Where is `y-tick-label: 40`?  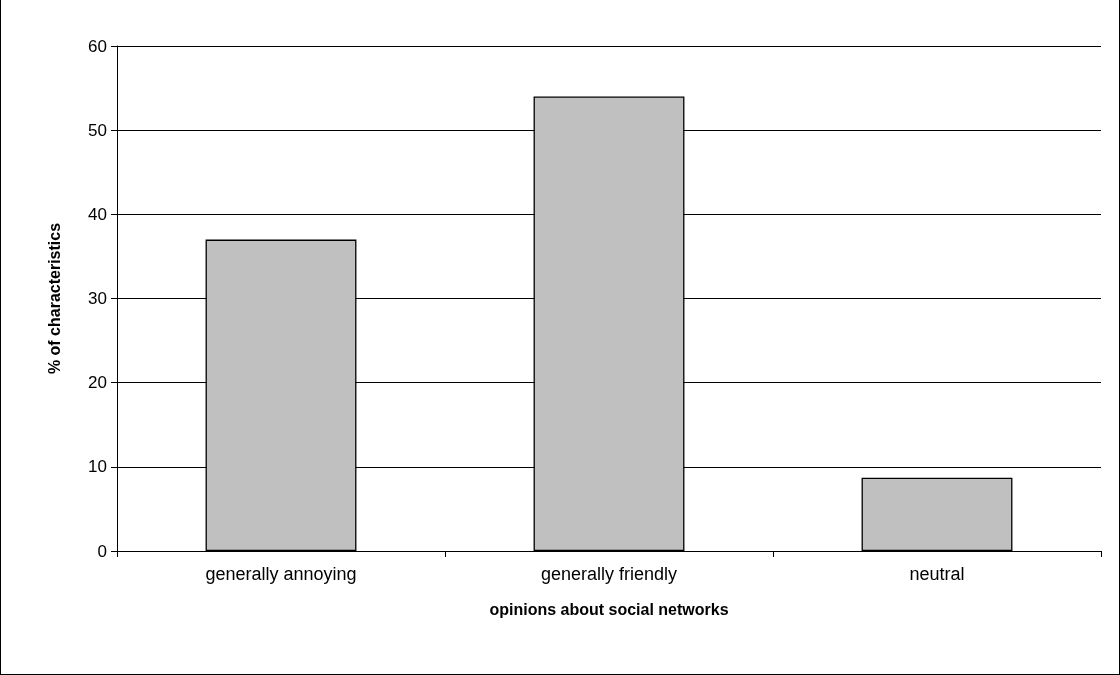
y-tick-label: 40 is located at coordinates (97, 214).